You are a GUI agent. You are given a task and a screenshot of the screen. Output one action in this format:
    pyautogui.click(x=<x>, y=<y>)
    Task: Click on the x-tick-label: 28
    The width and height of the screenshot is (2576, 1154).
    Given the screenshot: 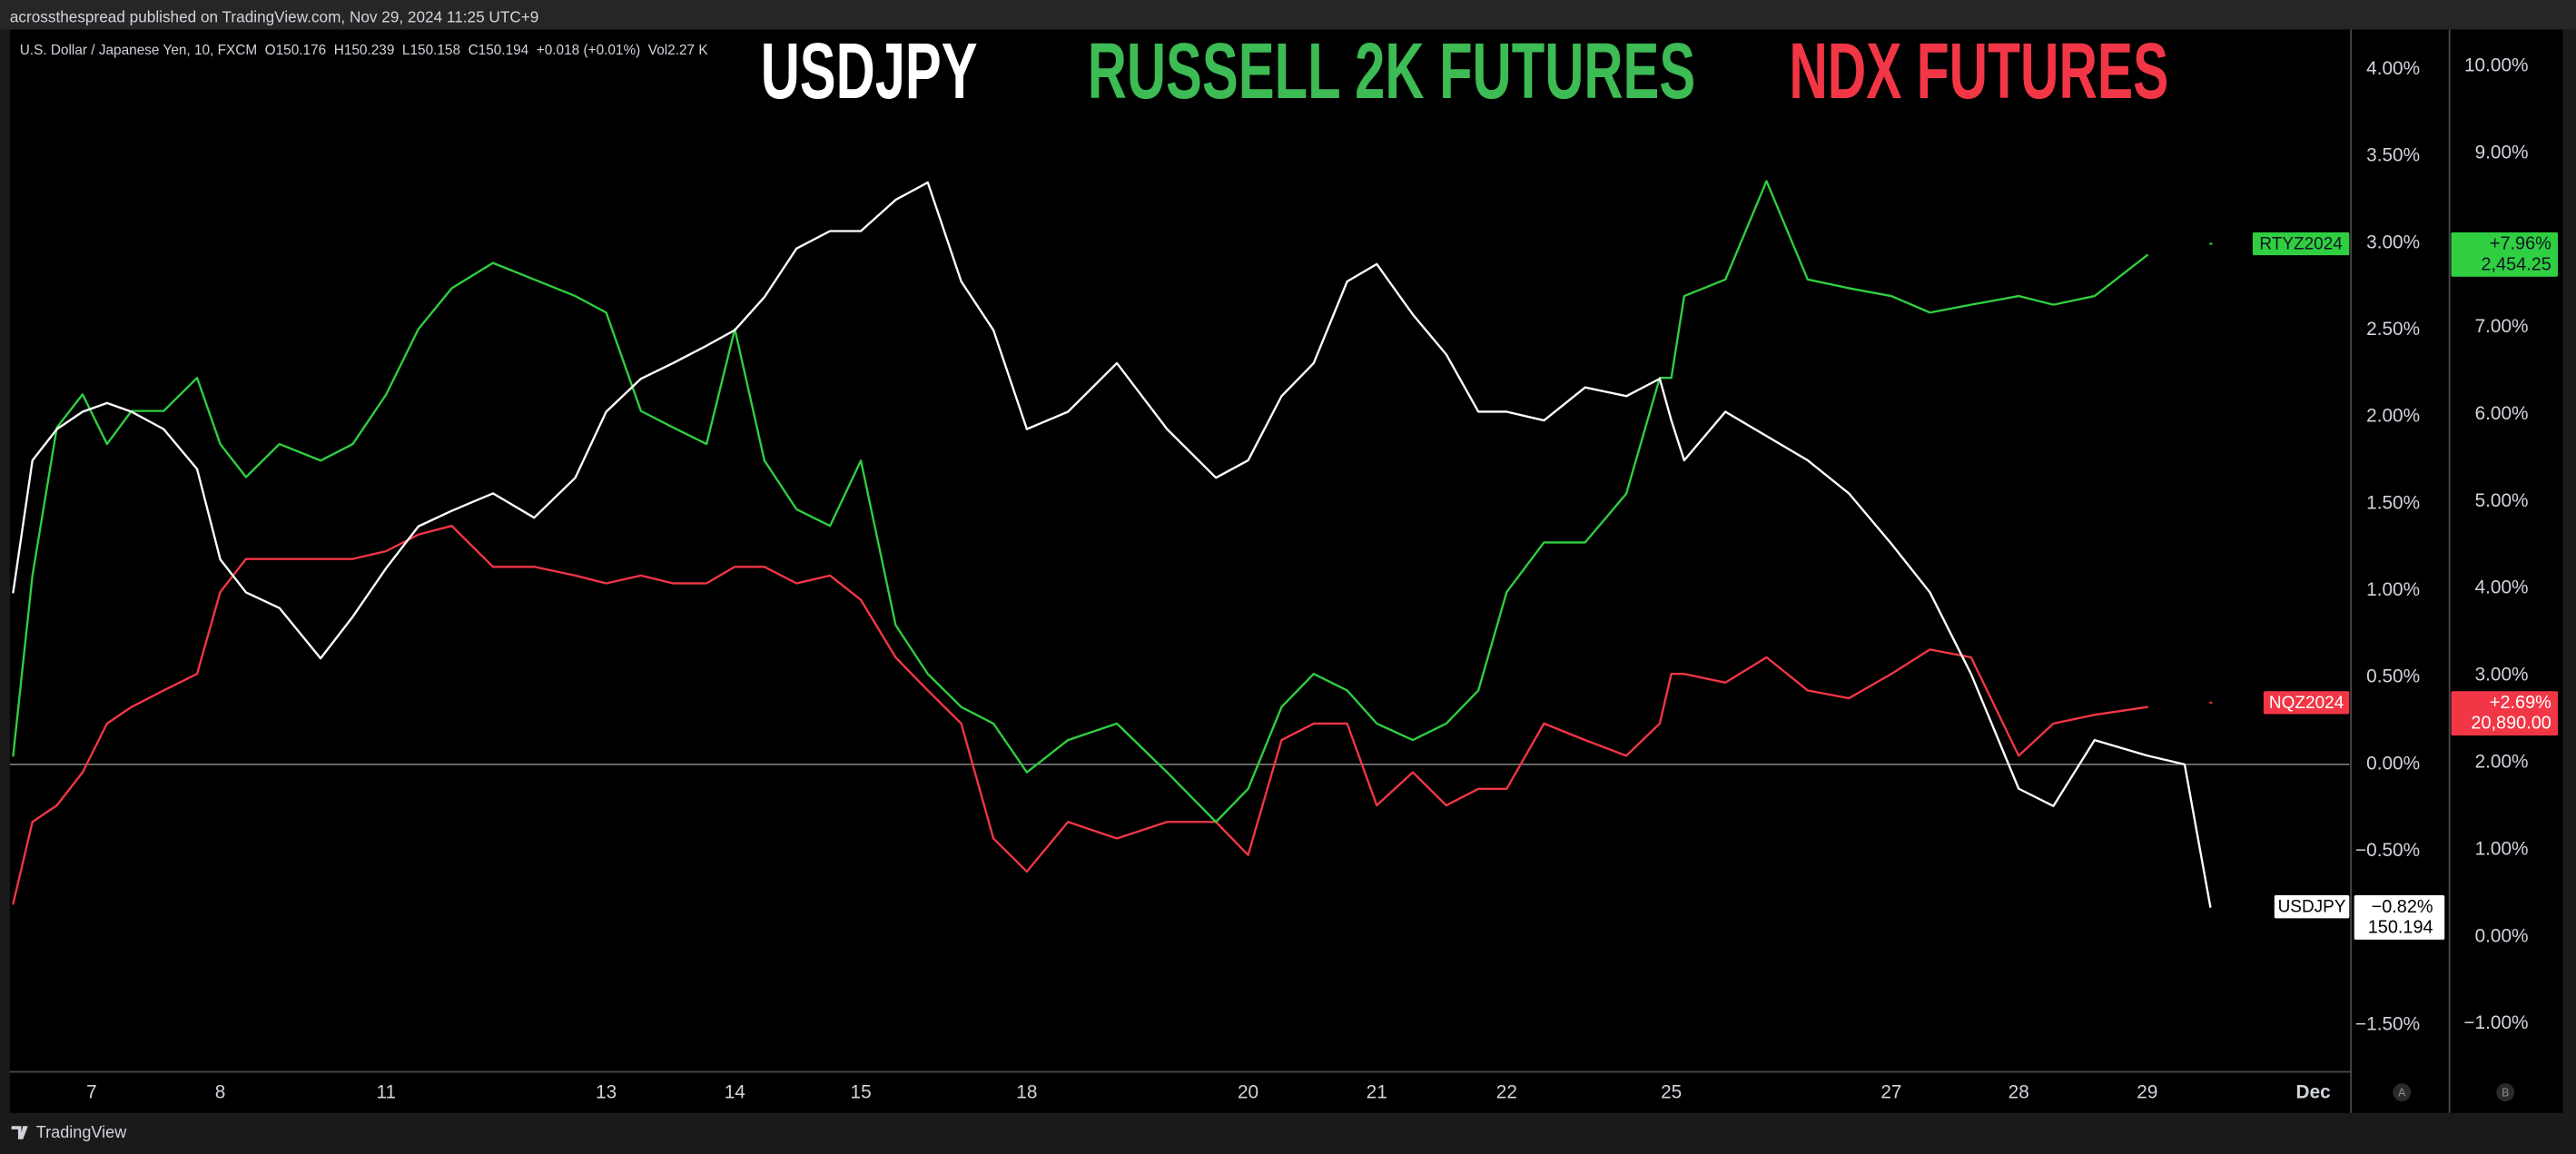 What is the action you would take?
    pyautogui.click(x=2018, y=1093)
    